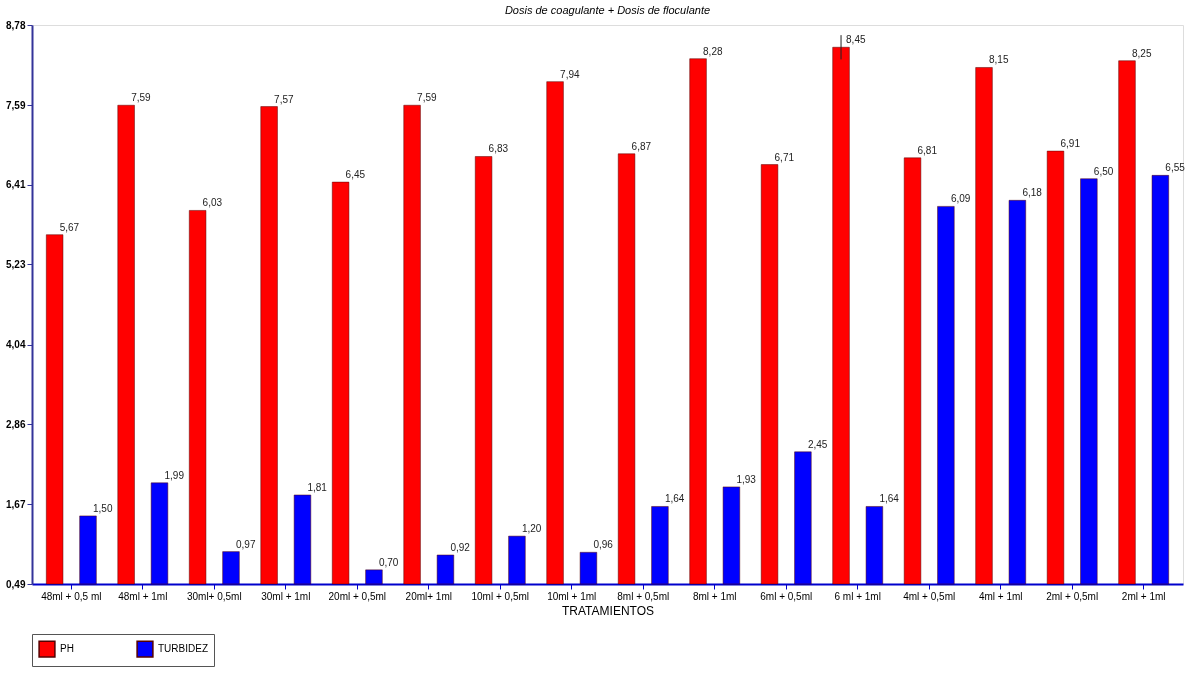  Describe the element at coordinates (212, 203) in the screenshot. I see `data-label: 6,03` at that location.